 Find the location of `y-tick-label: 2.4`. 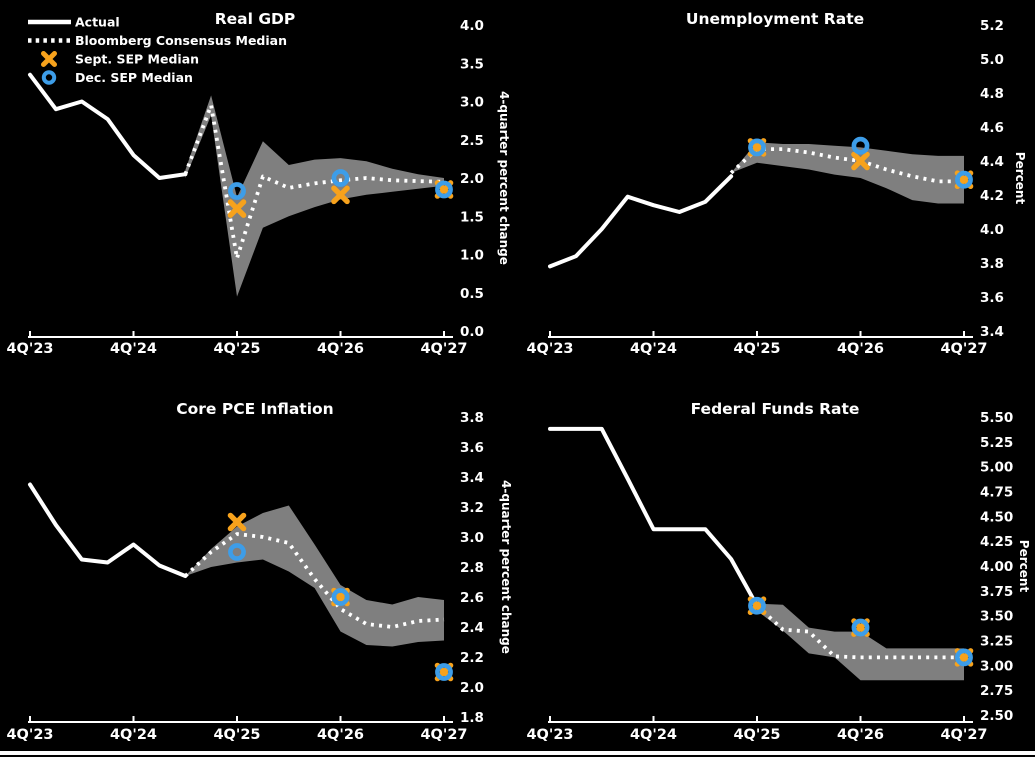

y-tick-label: 2.4 is located at coordinates (472, 628).